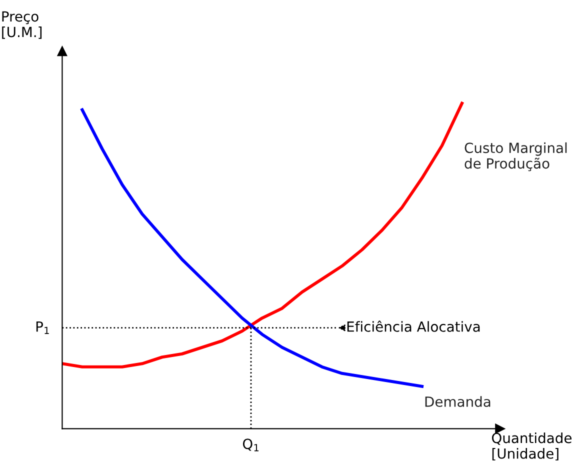 This screenshot has height=466, width=576. What do you see at coordinates (42, 328) in the screenshot?
I see `ref-line-label: P$_{1}$` at bounding box center [42, 328].